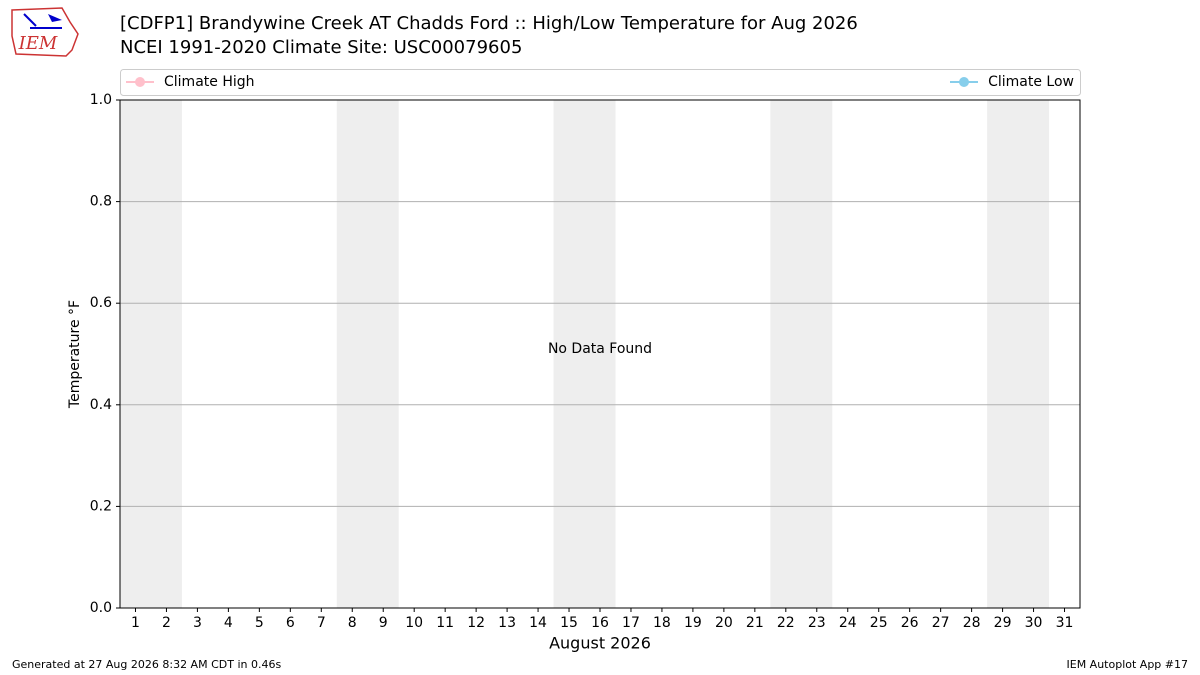 The height and width of the screenshot is (675, 1200). I want to click on annotation: No Data Found, so click(600, 349).